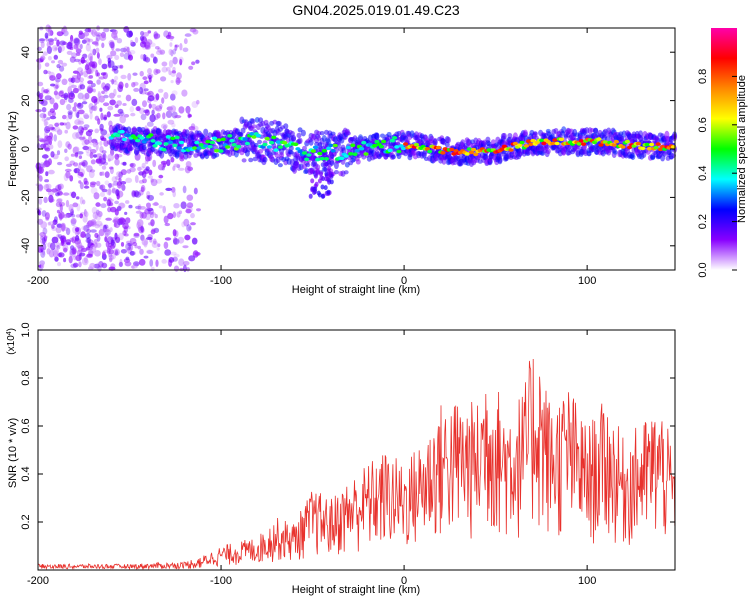 This screenshot has width=750, height=600. I want to click on colorbar-tick-label: 0.2, so click(703, 221).